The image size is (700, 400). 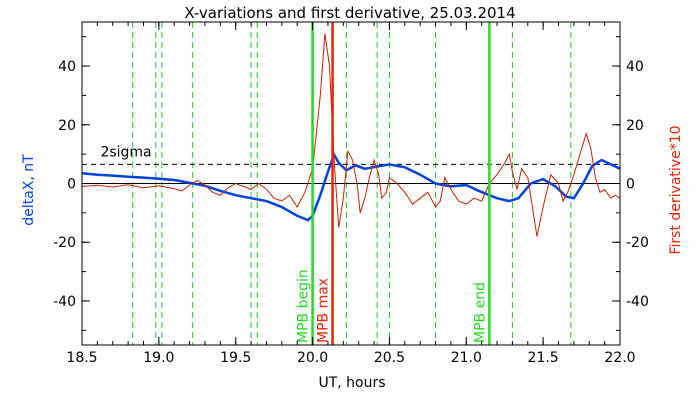 I want to click on y-tick-label-left: 20, so click(x=67, y=126).